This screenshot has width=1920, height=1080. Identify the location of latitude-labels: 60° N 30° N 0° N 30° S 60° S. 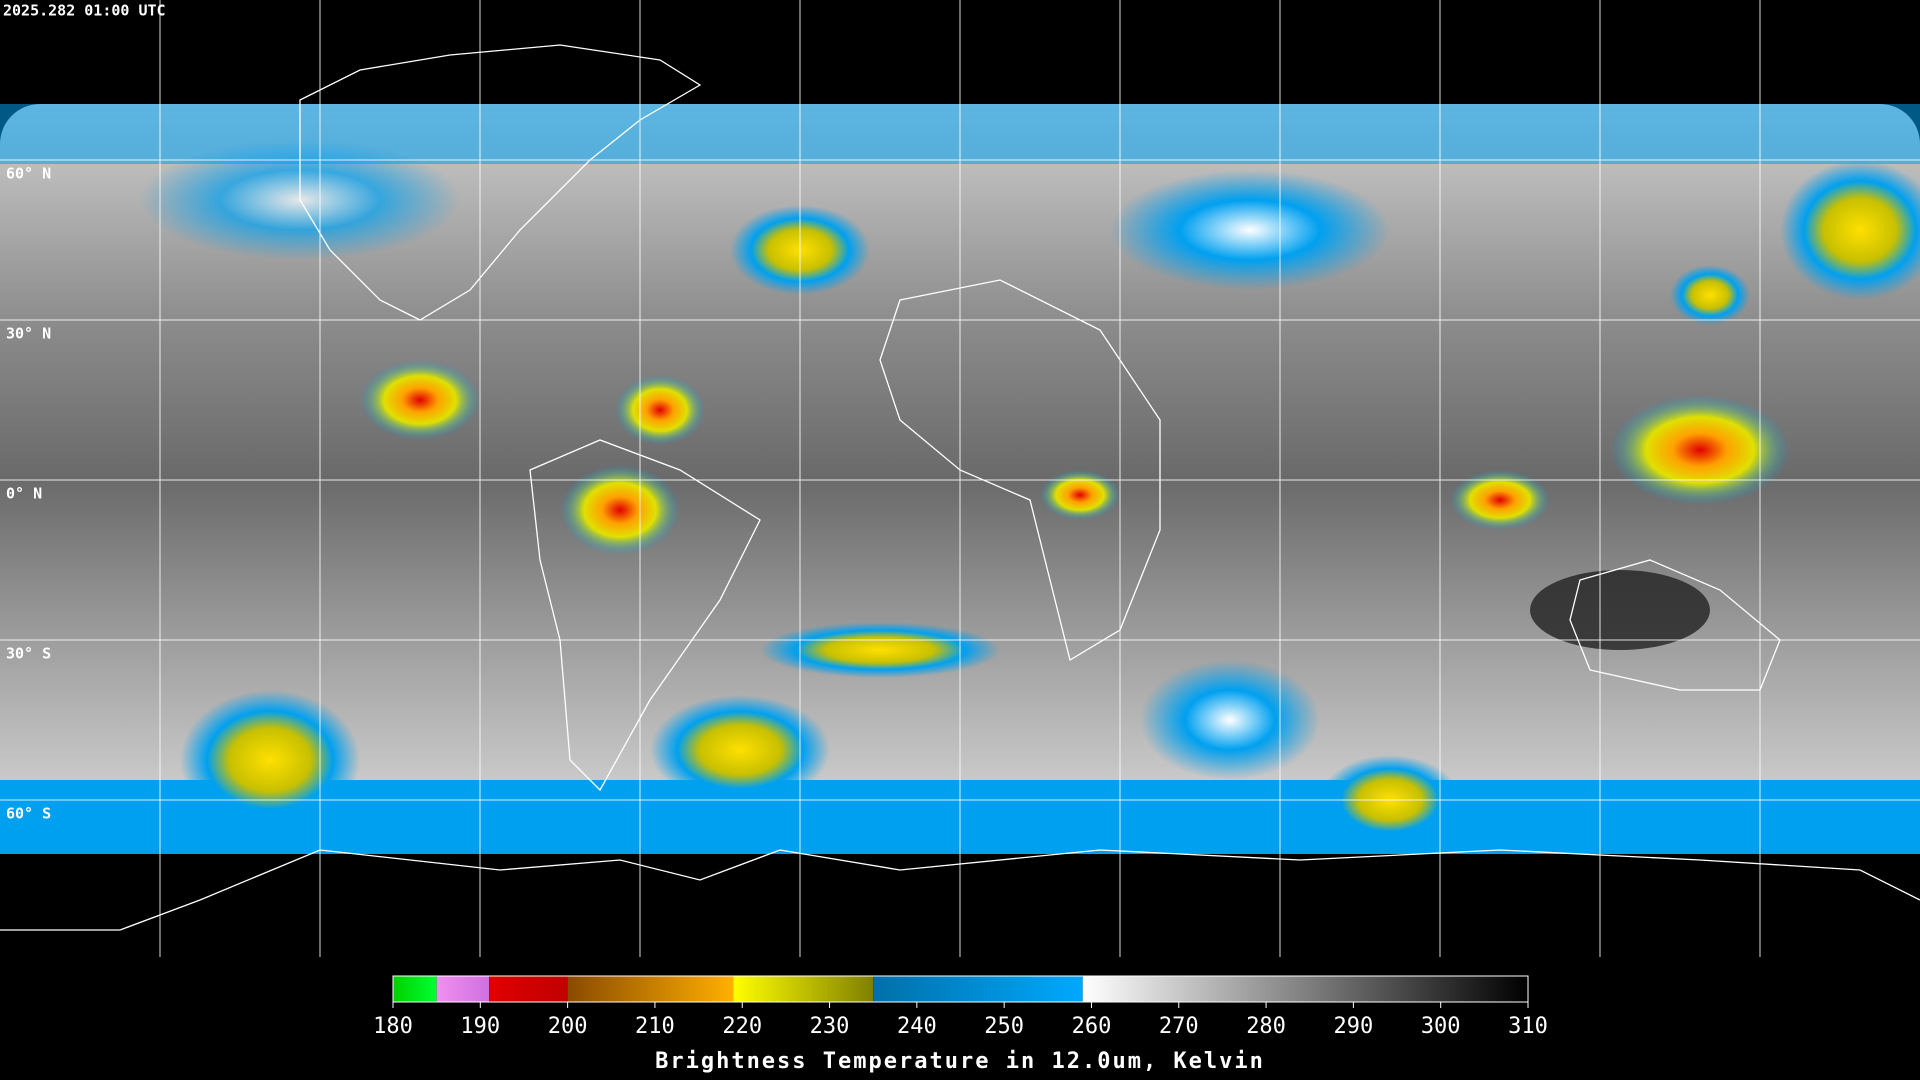
(28, 494).